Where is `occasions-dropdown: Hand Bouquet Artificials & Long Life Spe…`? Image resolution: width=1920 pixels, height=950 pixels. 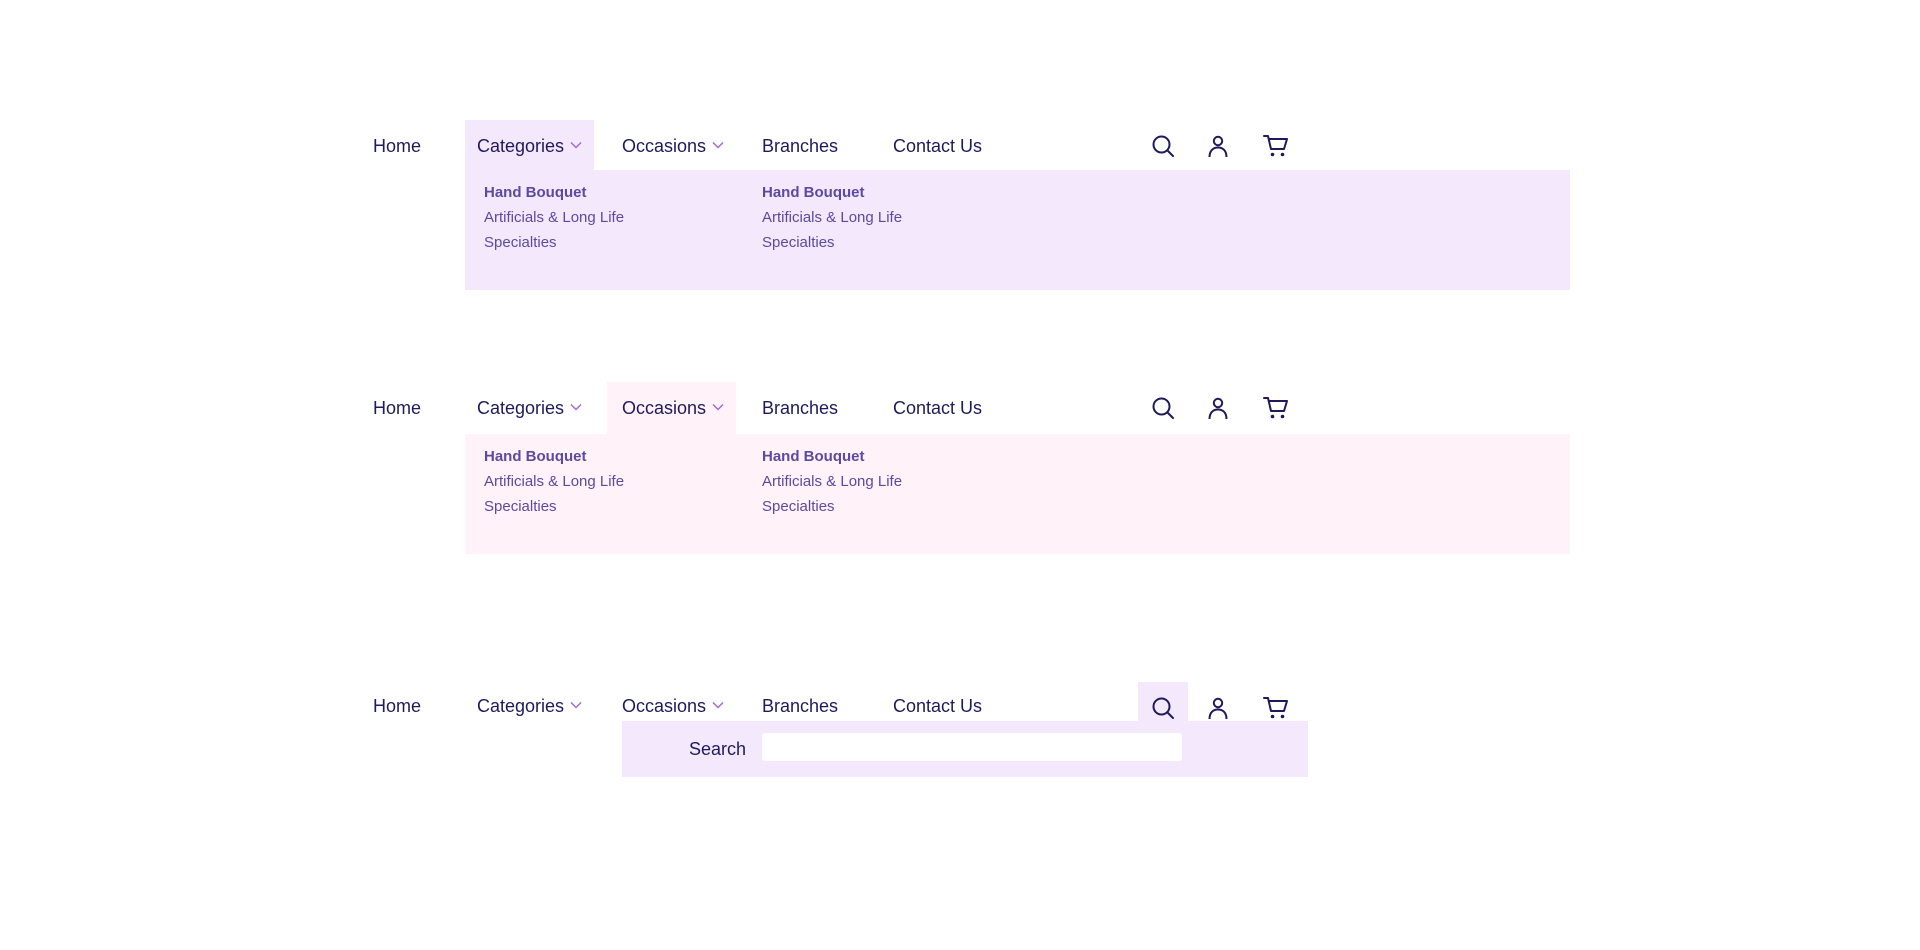
occasions-dropdown: Hand Bouquet Artificials & Long Life Spe… is located at coordinates (1017, 494).